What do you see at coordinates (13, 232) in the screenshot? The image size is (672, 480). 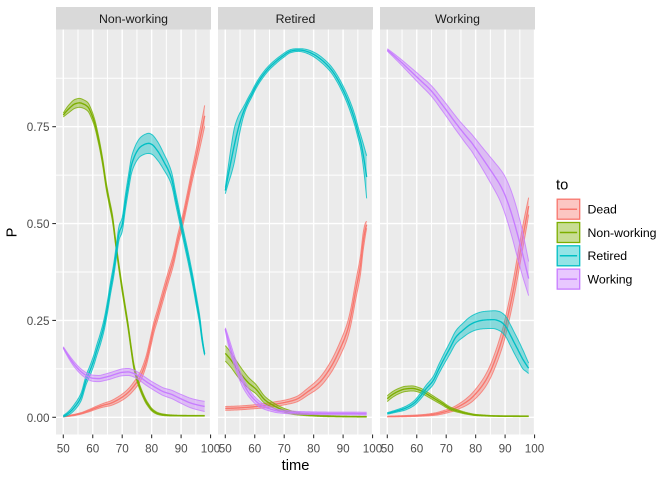 I see `svg-text: P` at bounding box center [13, 232].